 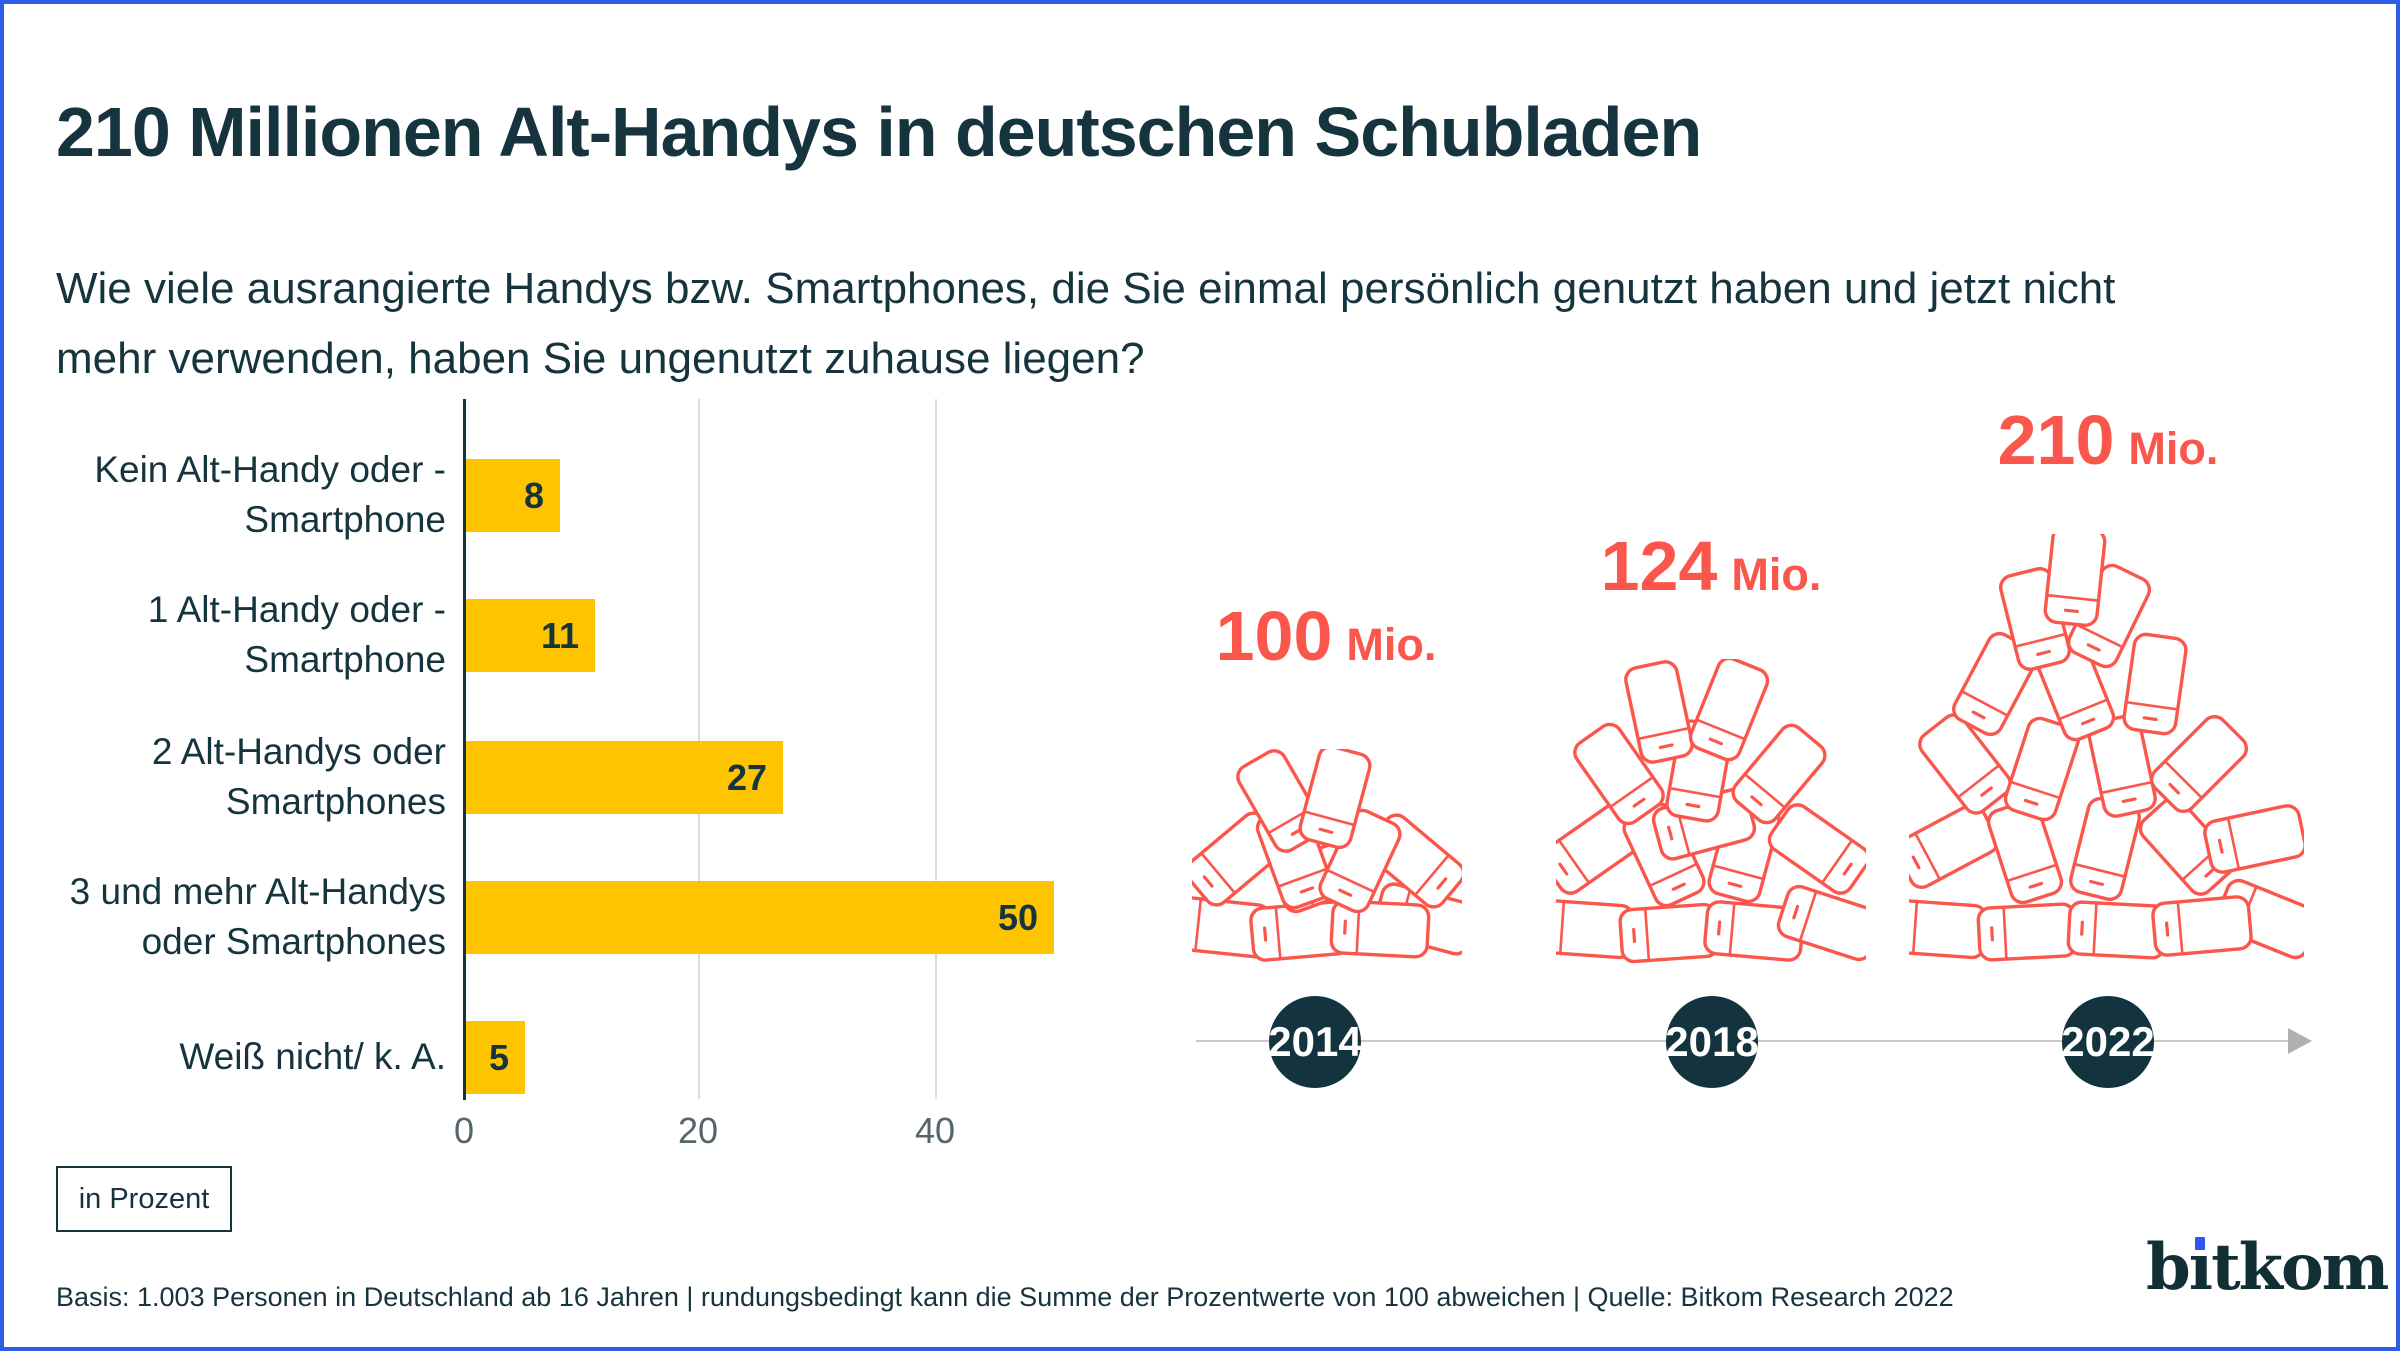 I want to click on year-marker-2014: 2014, so click(x=1315, y=1042).